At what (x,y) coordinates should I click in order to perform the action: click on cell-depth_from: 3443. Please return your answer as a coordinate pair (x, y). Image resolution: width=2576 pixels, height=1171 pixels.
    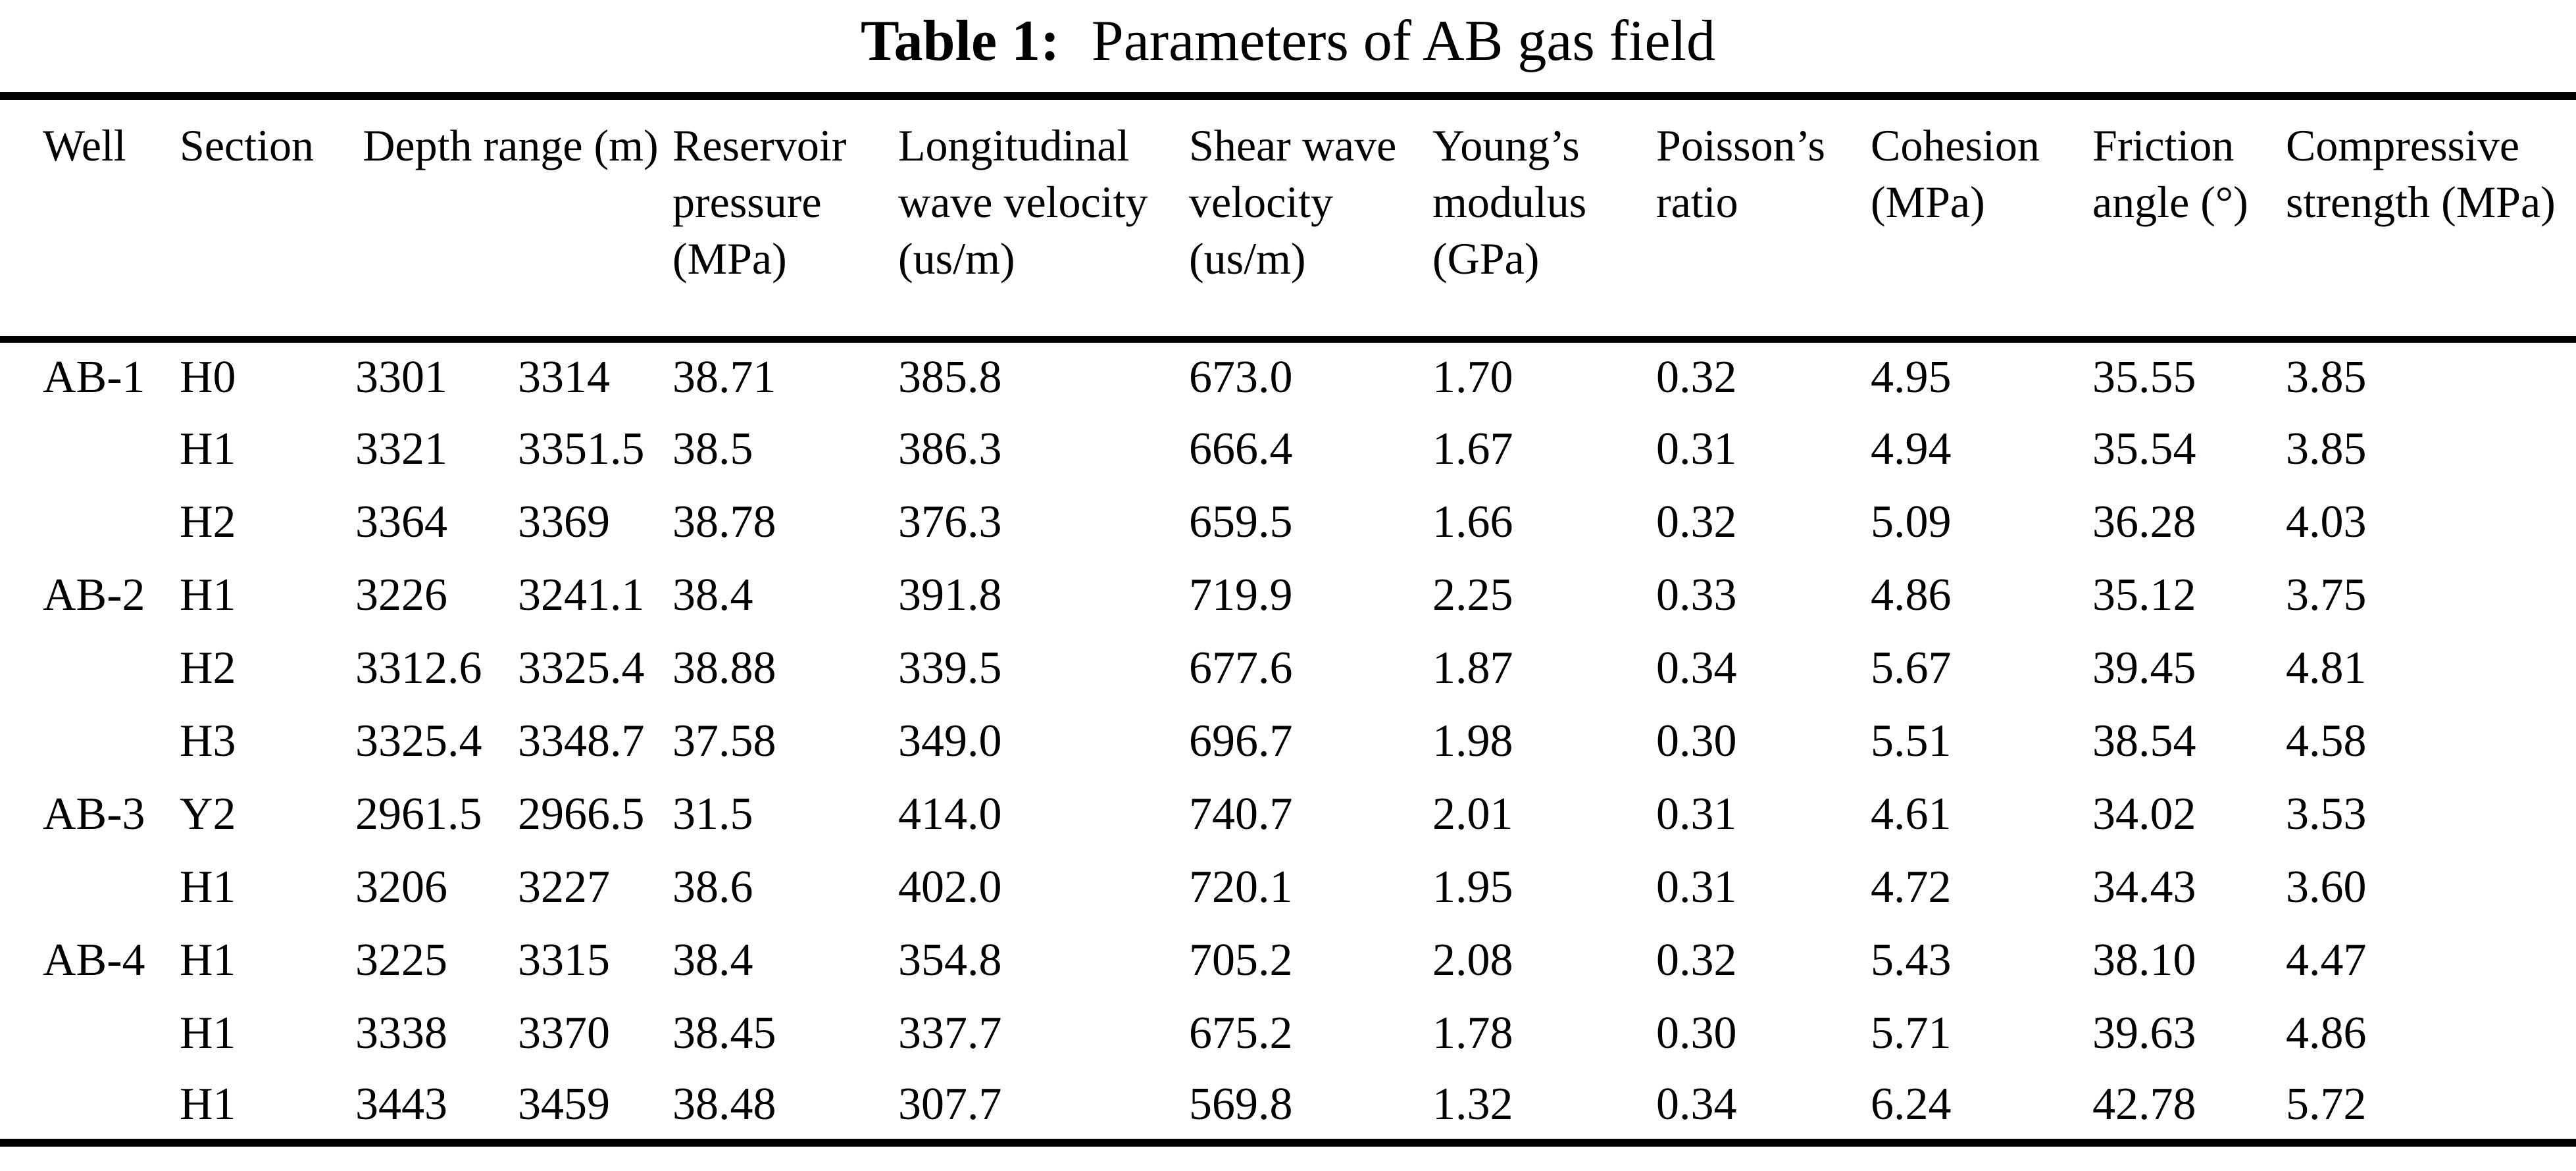
    Looking at the image, I should click on (401, 1104).